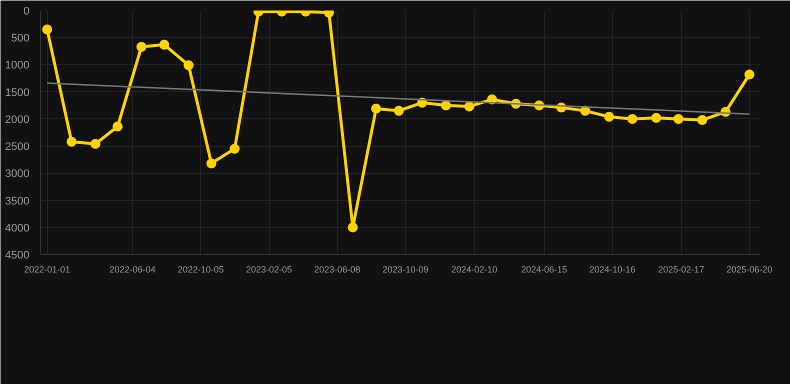 The width and height of the screenshot is (790, 384). Describe the element at coordinates (337, 269) in the screenshot. I see `x-tick-label: 2023-06-08` at that location.